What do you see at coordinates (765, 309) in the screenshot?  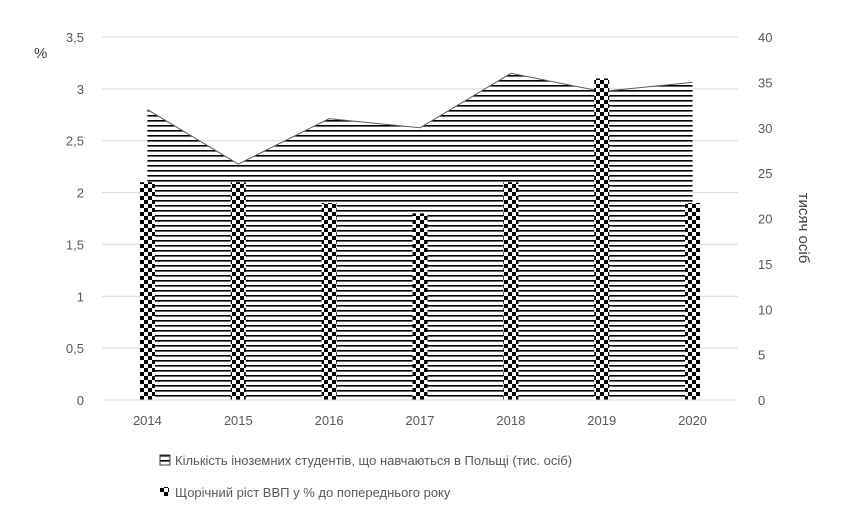 I see `right-tick-label: 10` at bounding box center [765, 309].